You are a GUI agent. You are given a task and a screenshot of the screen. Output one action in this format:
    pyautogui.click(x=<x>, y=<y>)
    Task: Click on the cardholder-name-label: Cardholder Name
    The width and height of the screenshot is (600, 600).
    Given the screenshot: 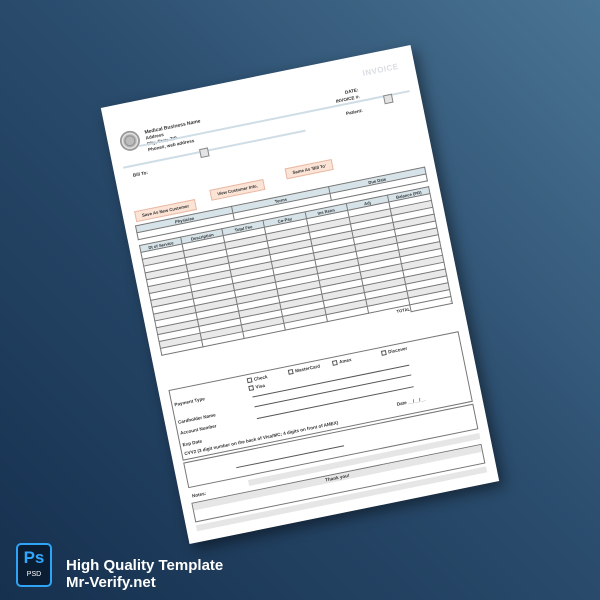 What is the action you would take?
    pyautogui.click(x=197, y=418)
    